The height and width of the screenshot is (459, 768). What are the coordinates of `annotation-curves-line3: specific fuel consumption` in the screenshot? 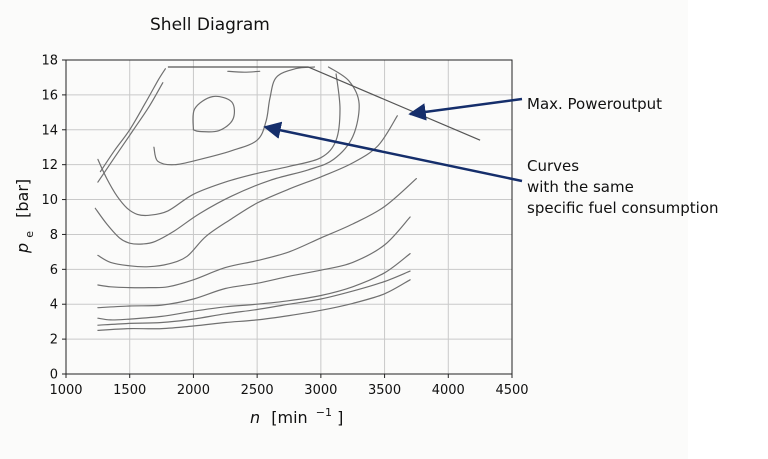 It's located at (623, 208).